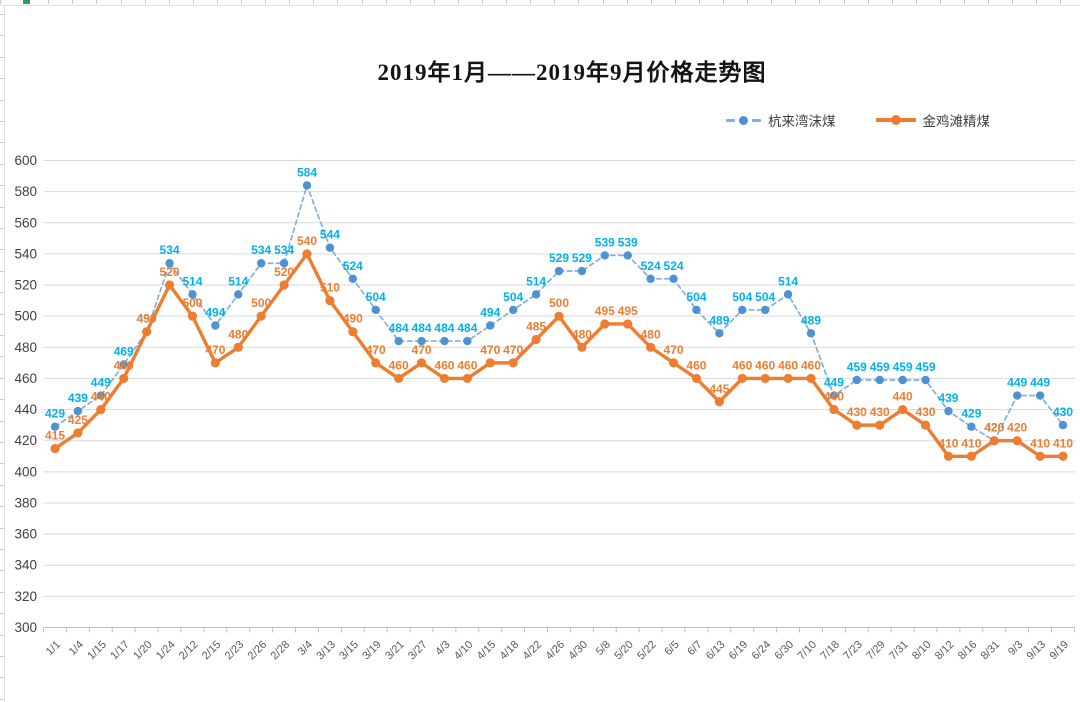 This screenshot has width=1080, height=702. Describe the element at coordinates (25, 285) in the screenshot. I see `svg-text: 520` at that location.